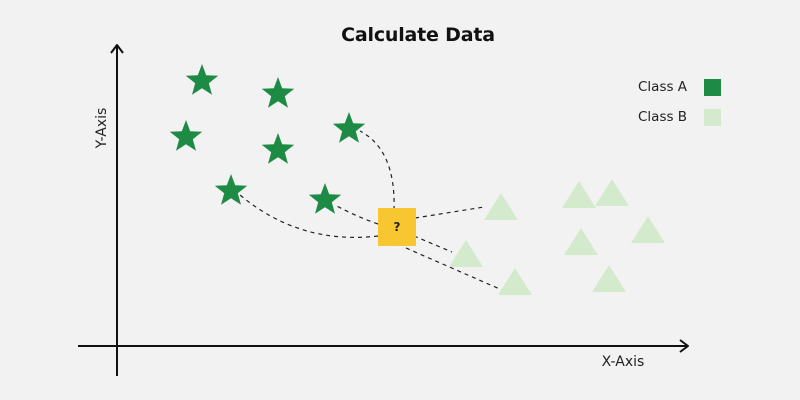 This screenshot has height=400, width=800. Describe the element at coordinates (684, 346) in the screenshot. I see `x-axis-arrow-icon` at that location.